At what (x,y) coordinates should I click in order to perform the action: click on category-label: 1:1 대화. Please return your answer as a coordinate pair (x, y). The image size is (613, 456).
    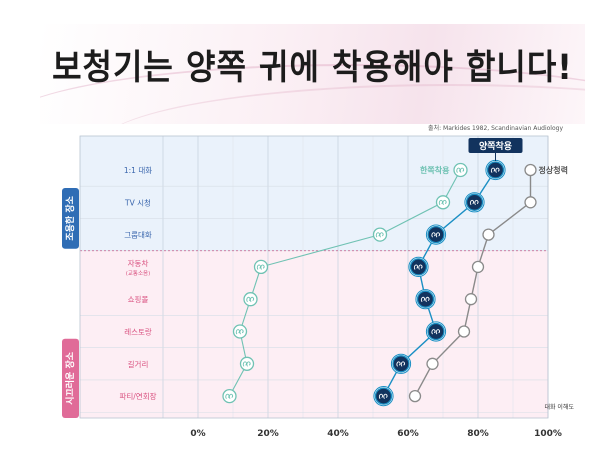
    Looking at the image, I should click on (138, 170).